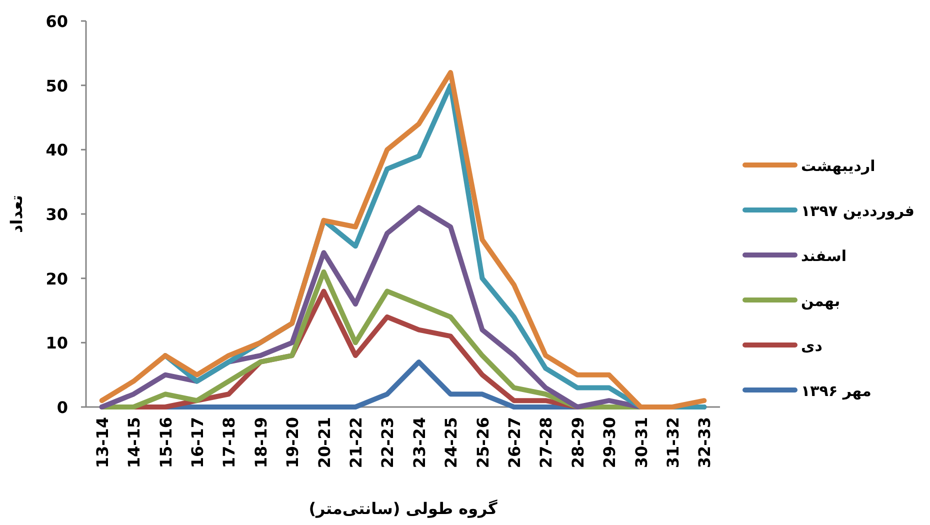 This screenshot has width=930, height=525. What do you see at coordinates (134, 442) in the screenshot?
I see `x-tick-label: 14-15` at bounding box center [134, 442].